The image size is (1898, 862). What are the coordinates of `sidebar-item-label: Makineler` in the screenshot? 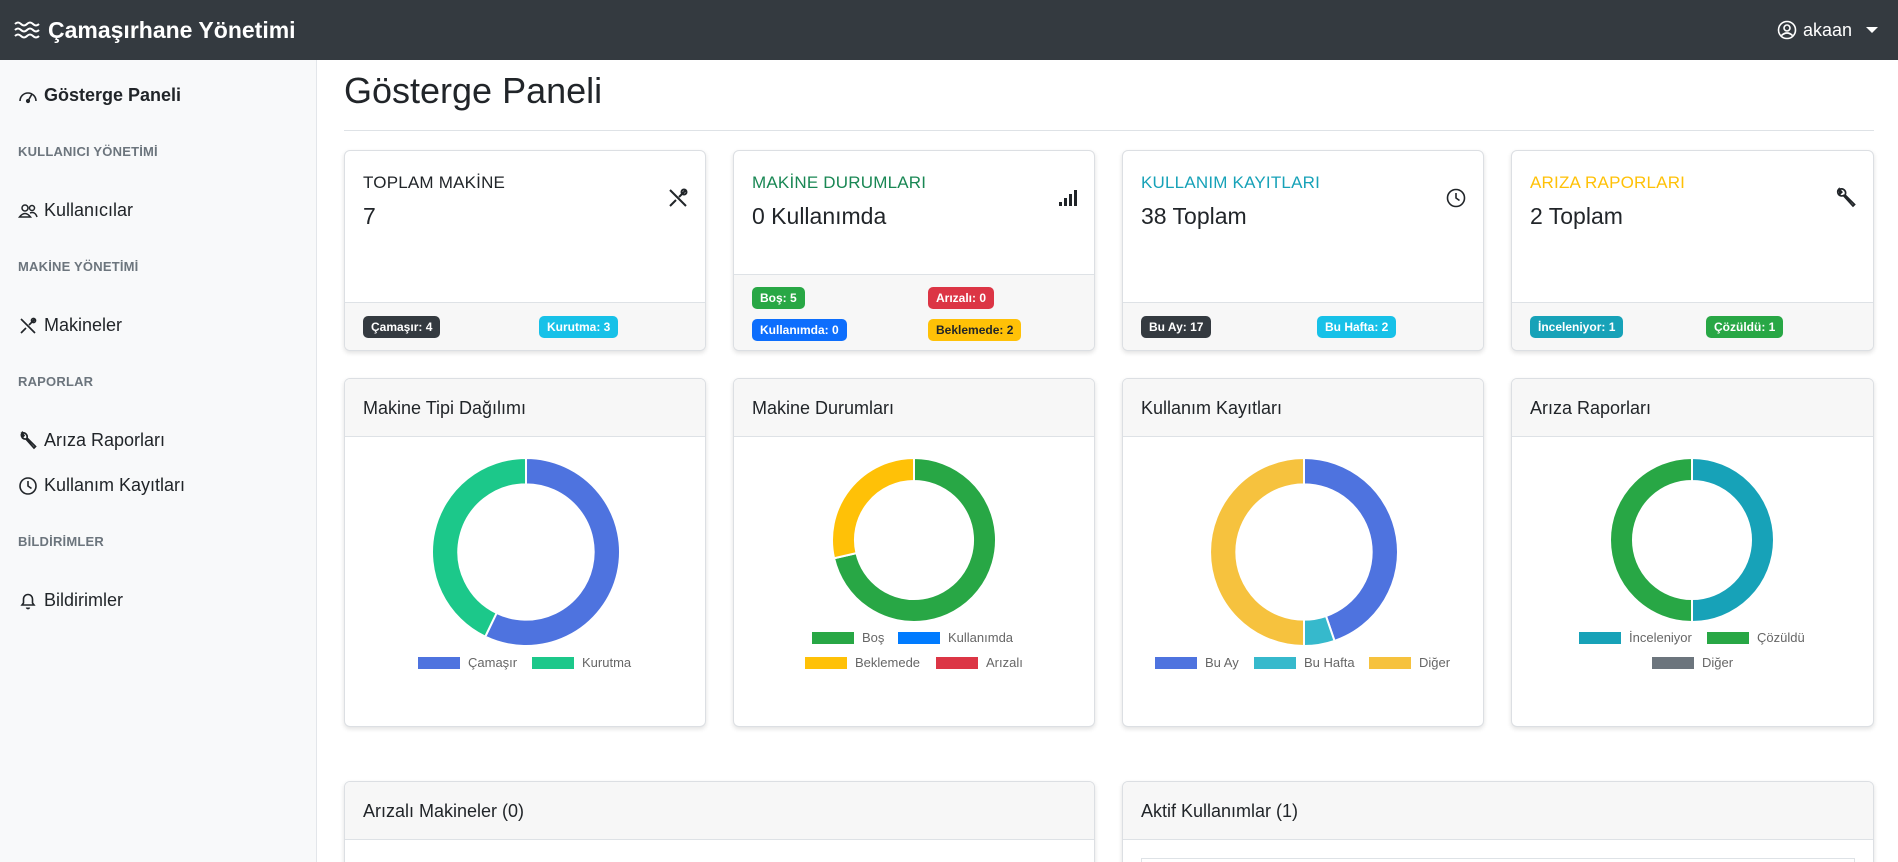 It's located at (83, 325).